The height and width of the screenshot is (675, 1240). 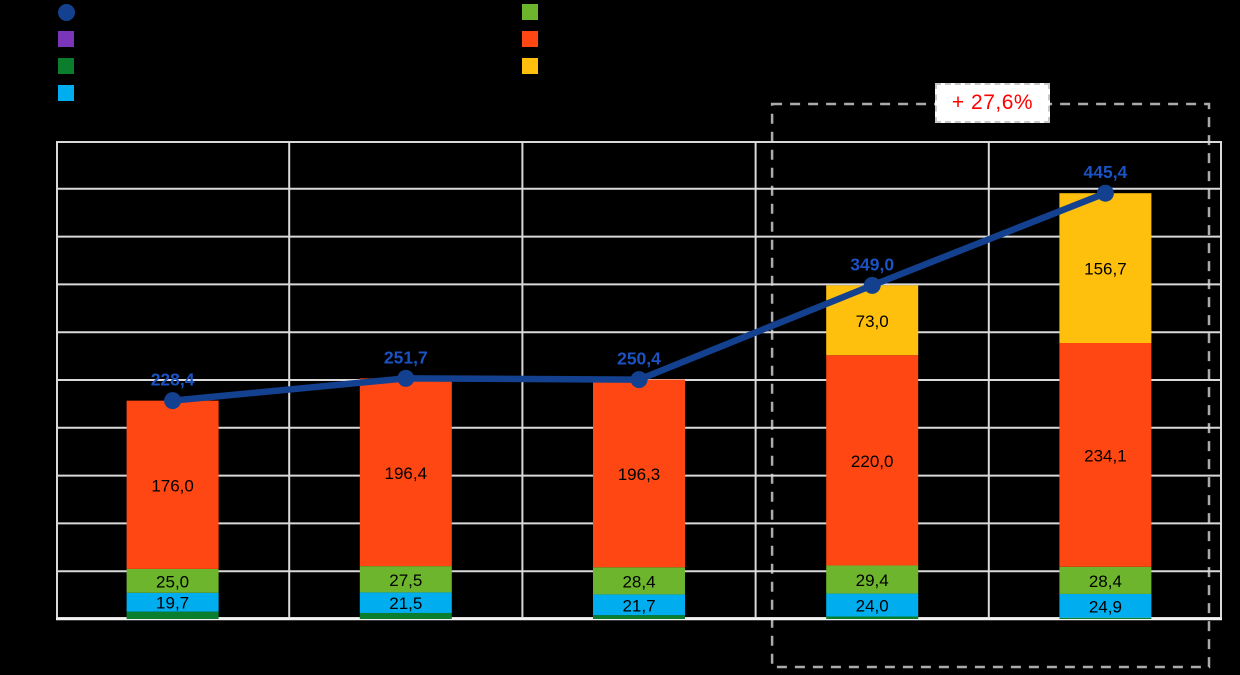 I want to click on legend-marker-series-dark-green, so click(x=66, y=66).